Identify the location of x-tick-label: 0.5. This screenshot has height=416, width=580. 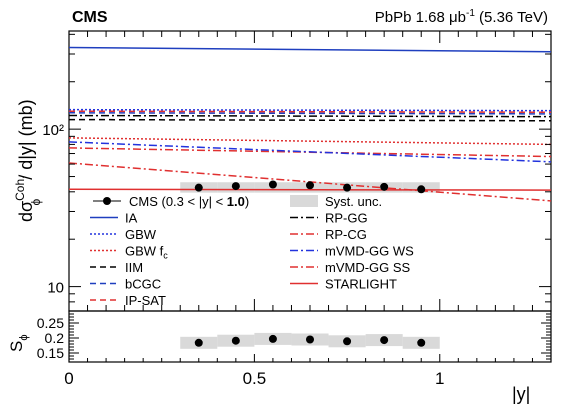
(255, 378).